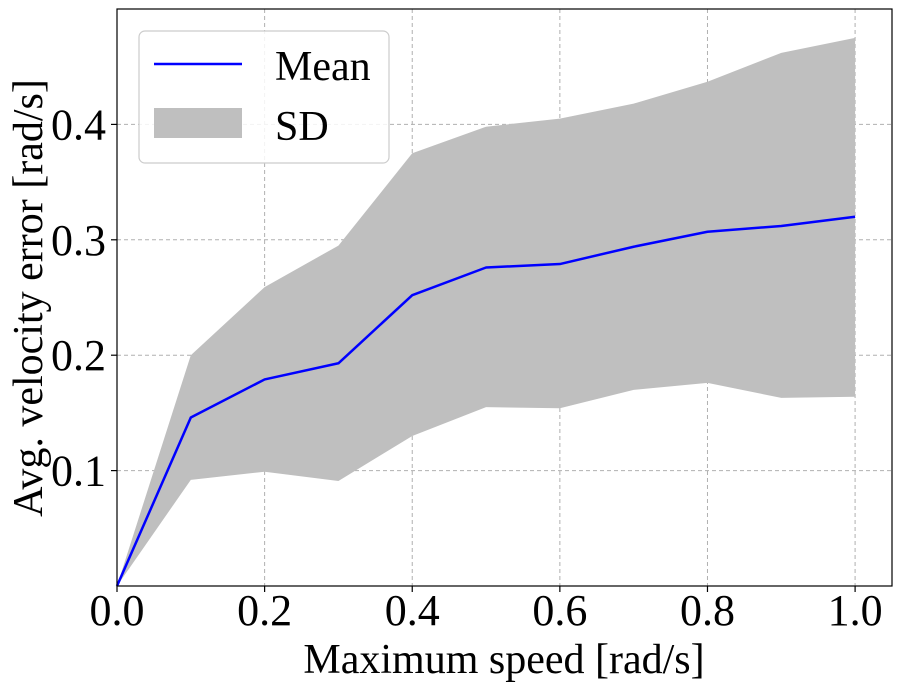 Image resolution: width=901 pixels, height=689 pixels. I want to click on x-axis-label: Maximum speed [rad/s], so click(503, 660).